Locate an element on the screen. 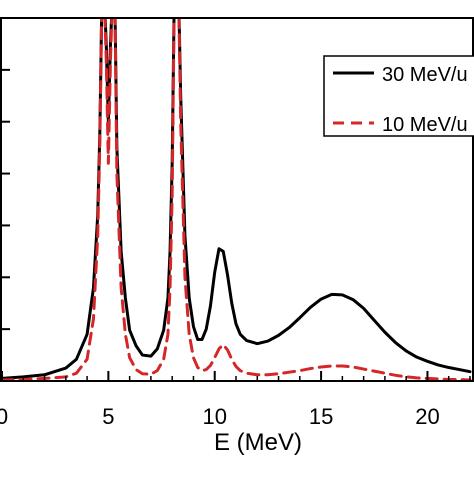  legend-label-1: 30 MeV/u is located at coordinates (425, 75).